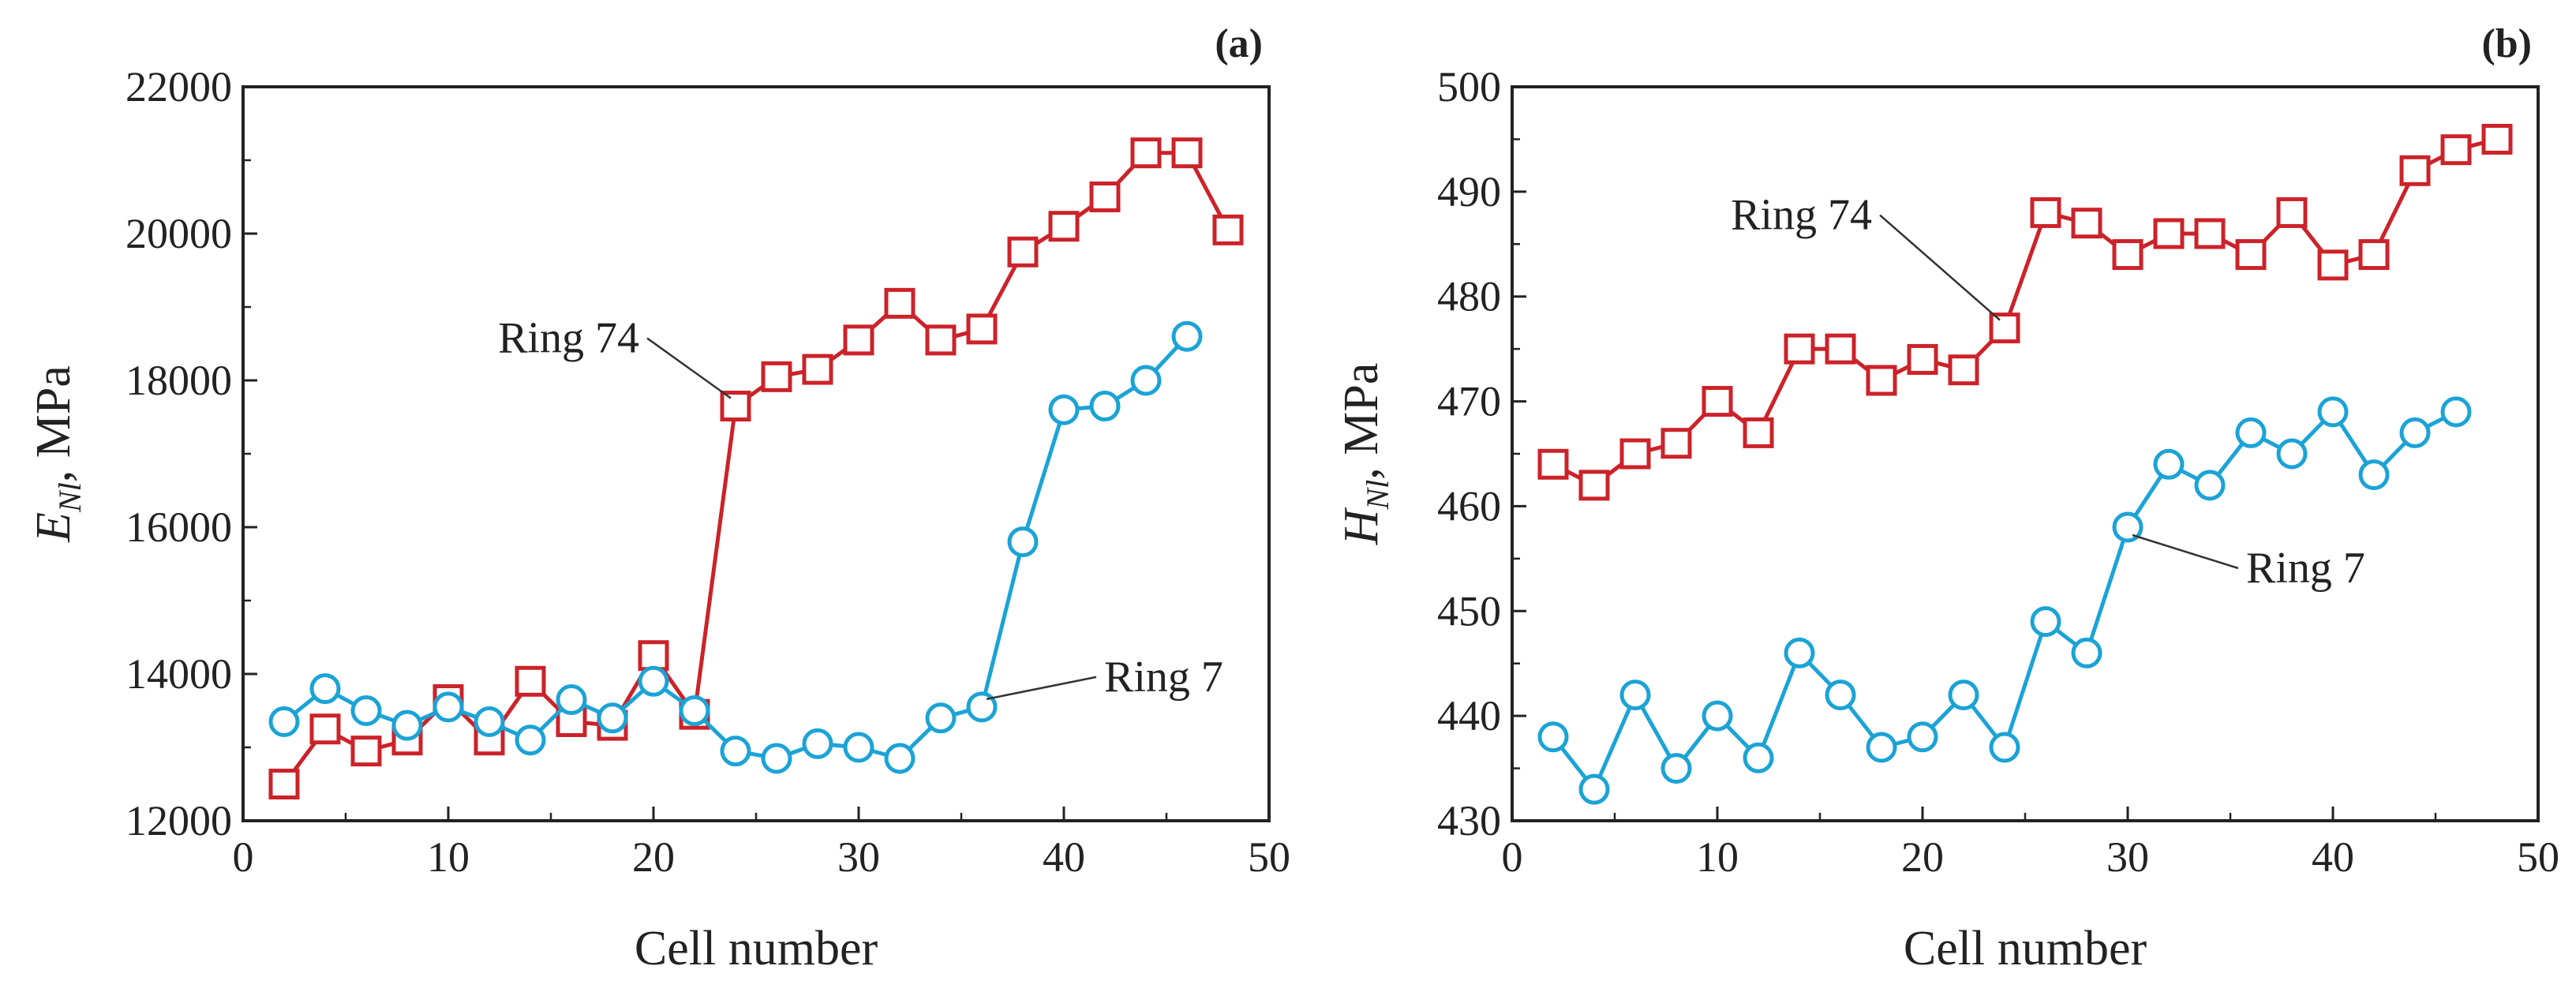 This screenshot has width=2576, height=992. I want to click on x-tick-label: 10, so click(1717, 857).